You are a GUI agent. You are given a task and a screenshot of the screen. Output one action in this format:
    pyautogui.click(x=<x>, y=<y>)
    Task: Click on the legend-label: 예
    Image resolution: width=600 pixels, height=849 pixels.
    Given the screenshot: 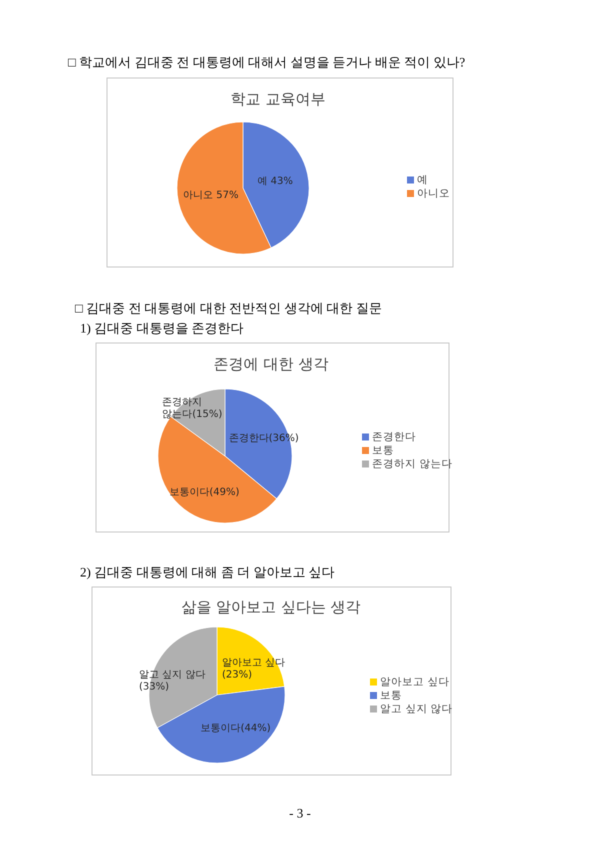 What is the action you would take?
    pyautogui.click(x=422, y=180)
    